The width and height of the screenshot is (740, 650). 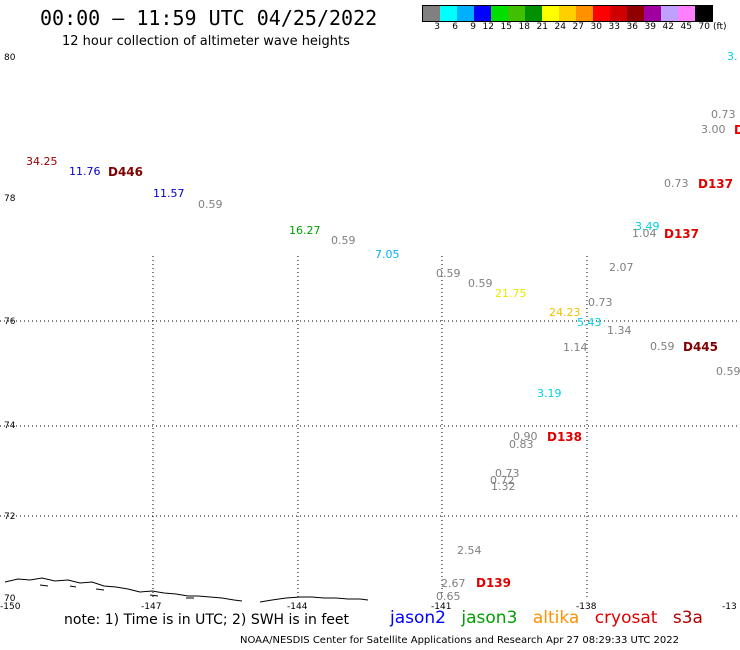 What do you see at coordinates (596, 27) in the screenshot?
I see `color-scale-label: 30` at bounding box center [596, 27].